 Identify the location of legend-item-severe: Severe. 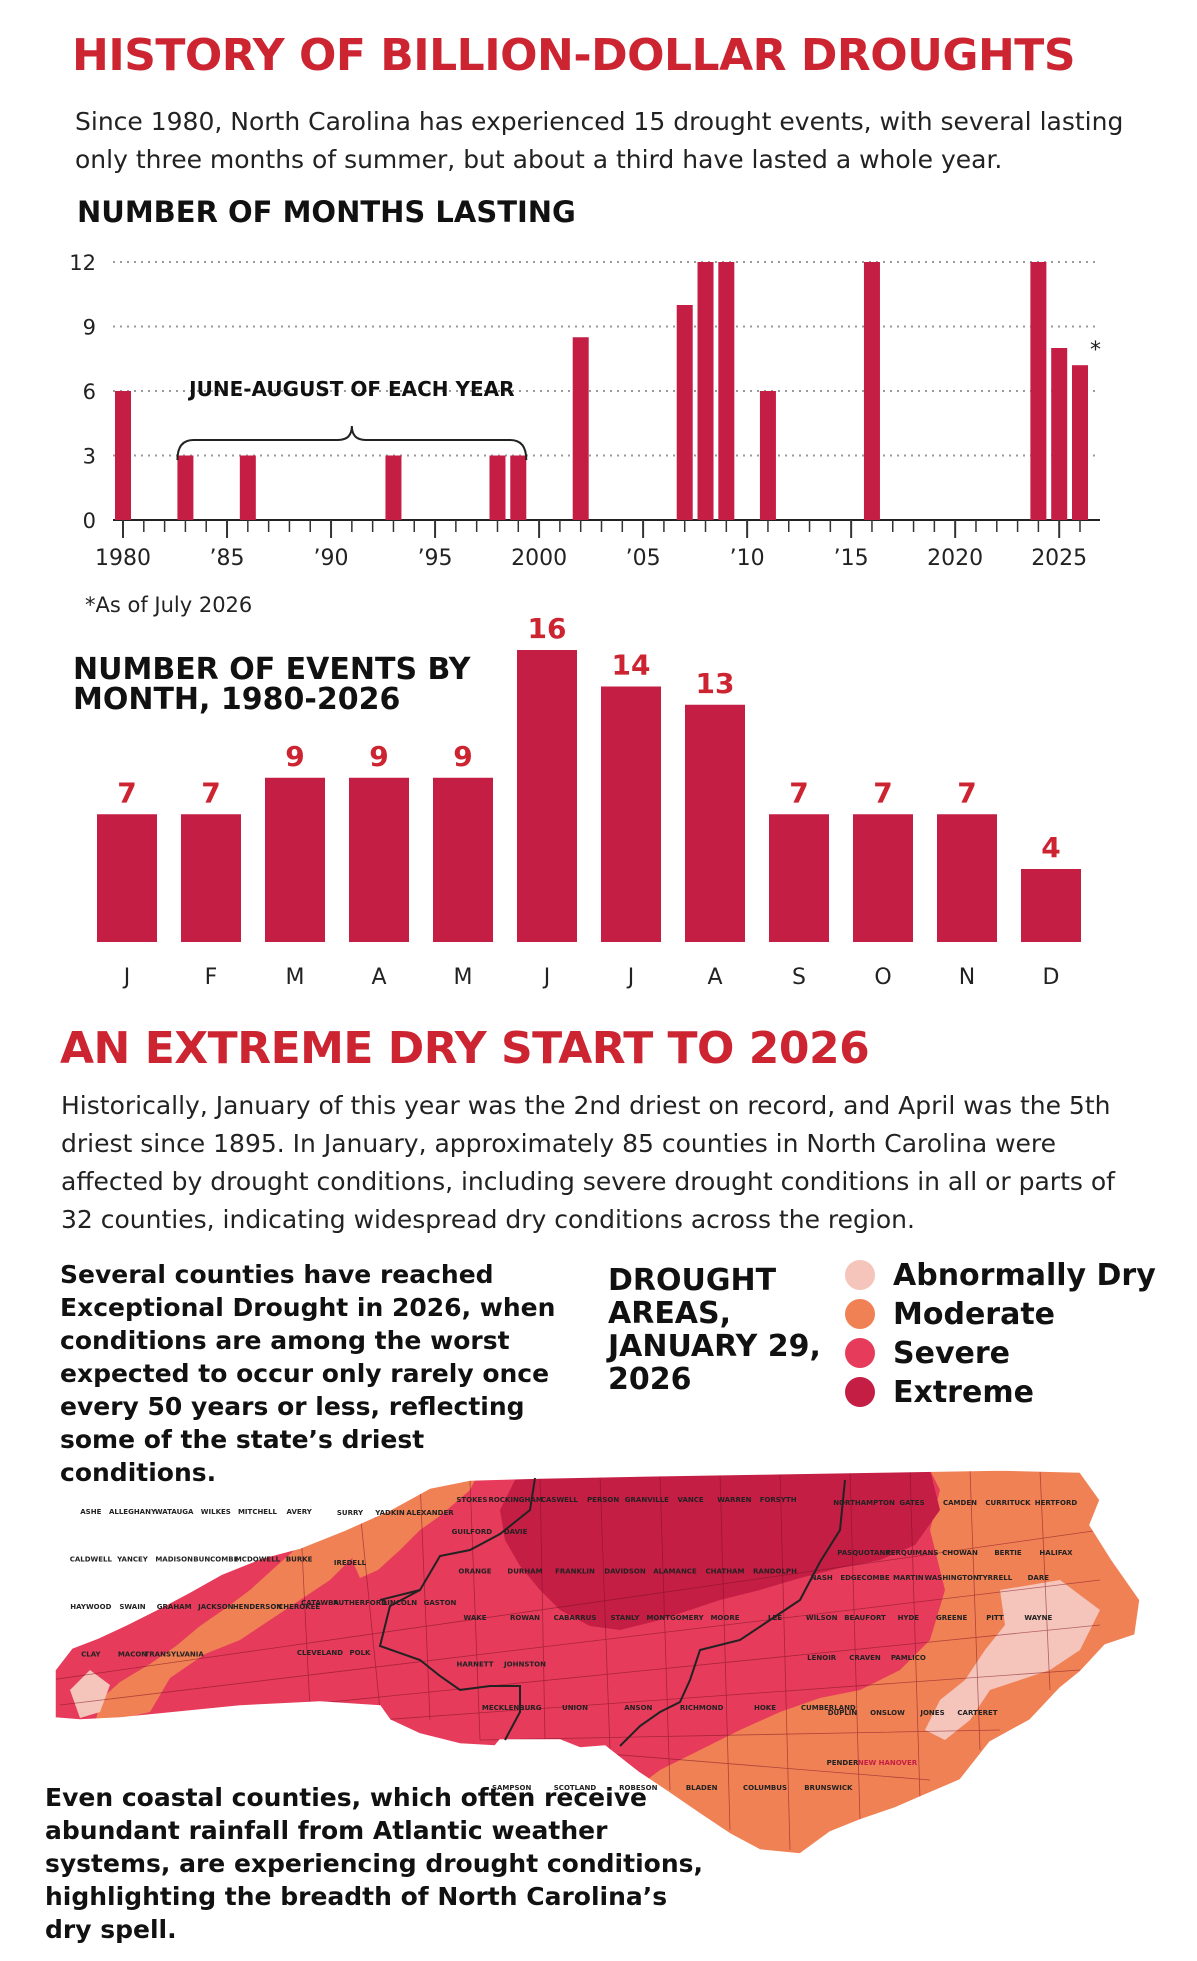
(927, 1353).